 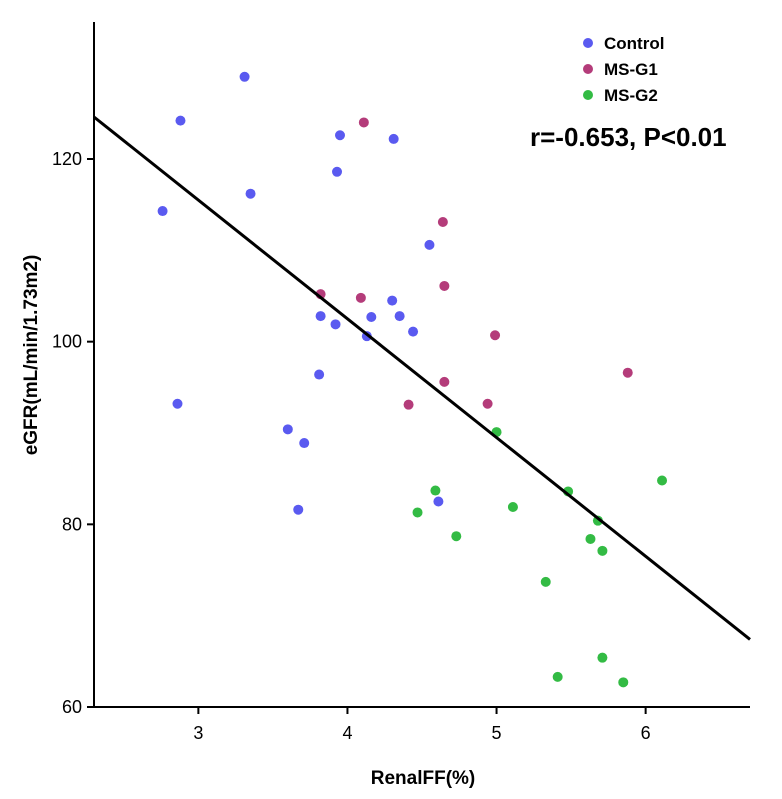 I want to click on x-tick-label: 4, so click(x=347, y=733).